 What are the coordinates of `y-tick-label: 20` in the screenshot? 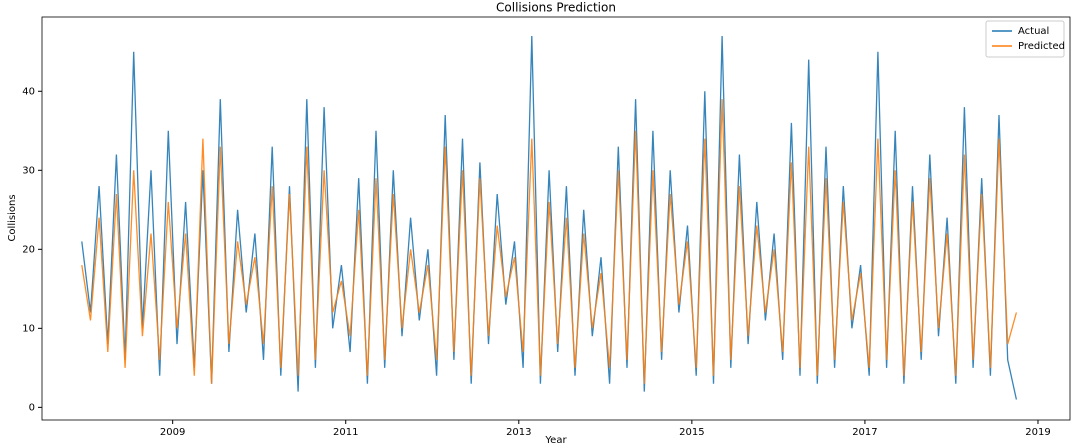 It's located at (28, 249).